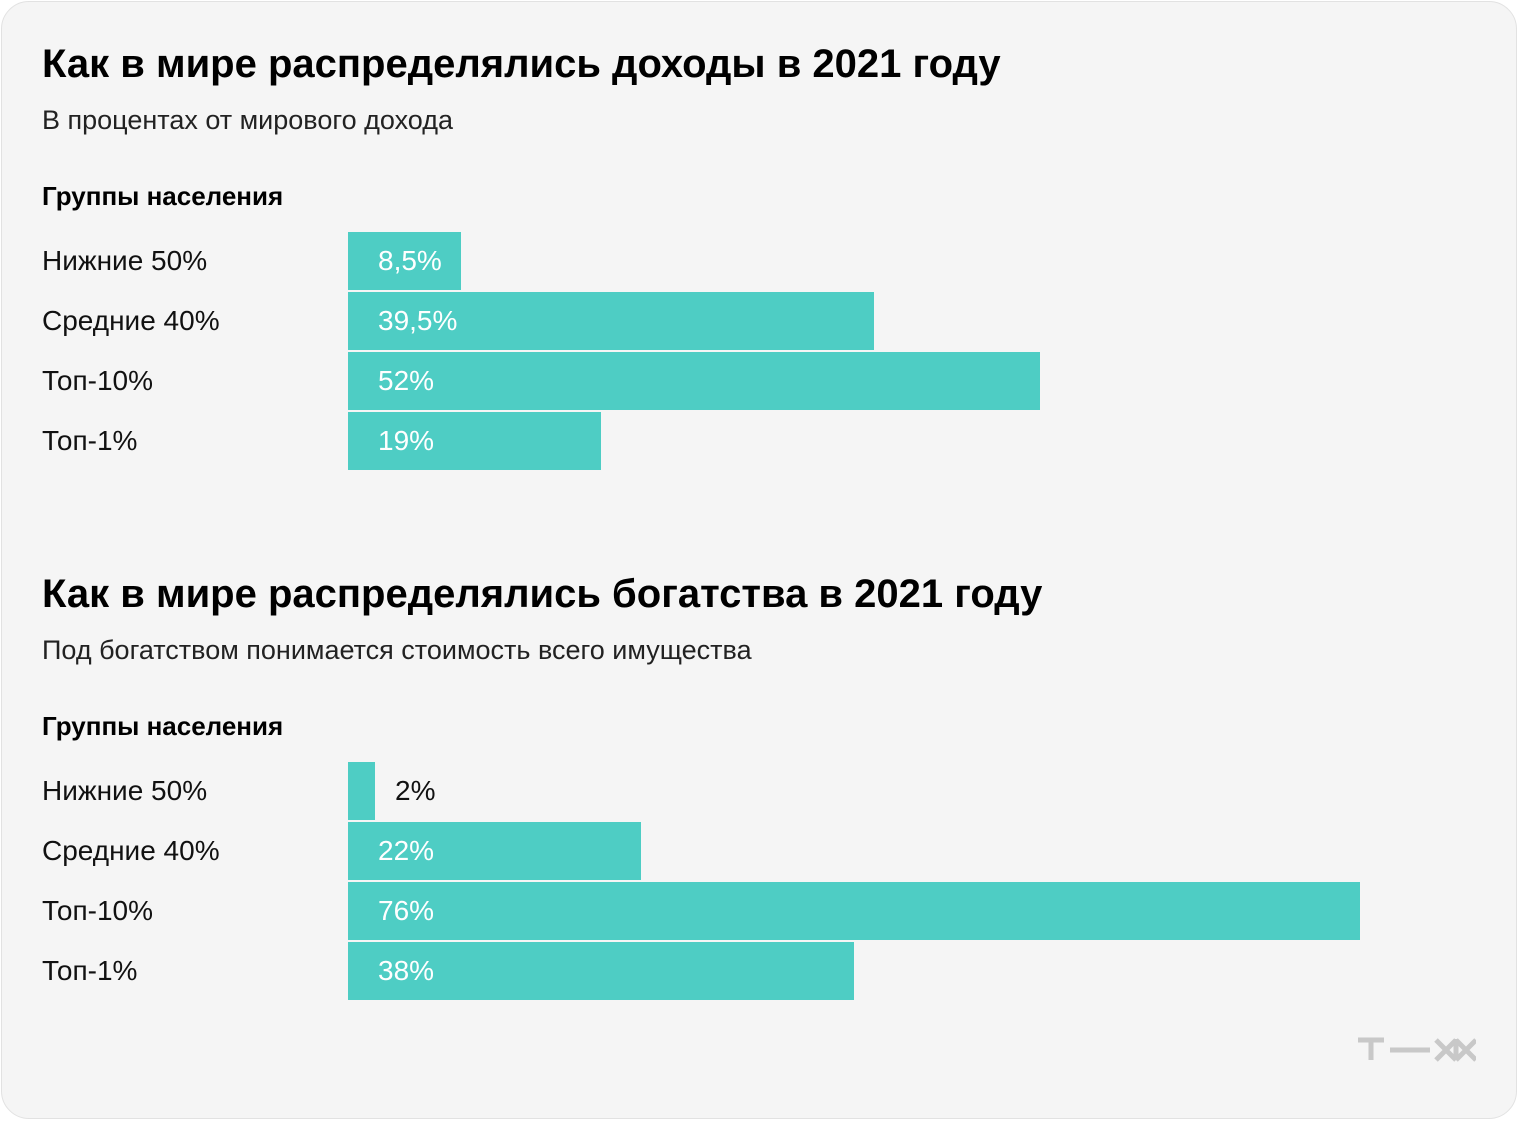  I want to click on value-label: 76%, so click(406, 910).